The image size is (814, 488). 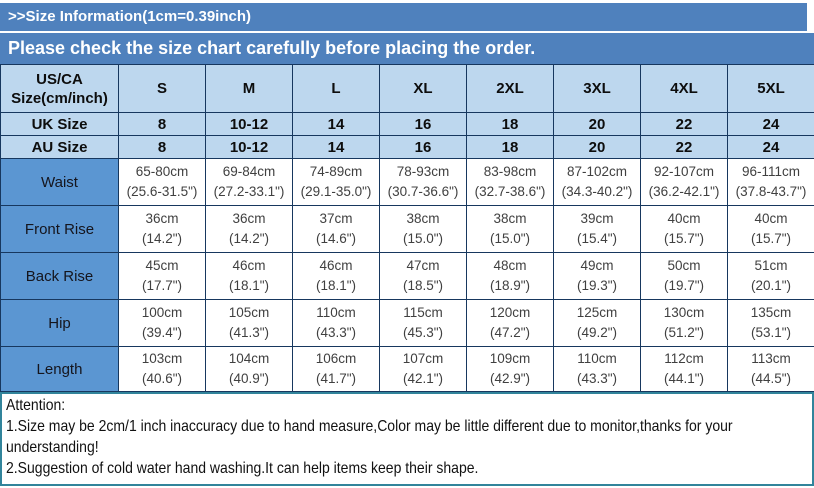 What do you see at coordinates (771, 172) in the screenshot?
I see `measurement-cm-value: 96-111cm` at bounding box center [771, 172].